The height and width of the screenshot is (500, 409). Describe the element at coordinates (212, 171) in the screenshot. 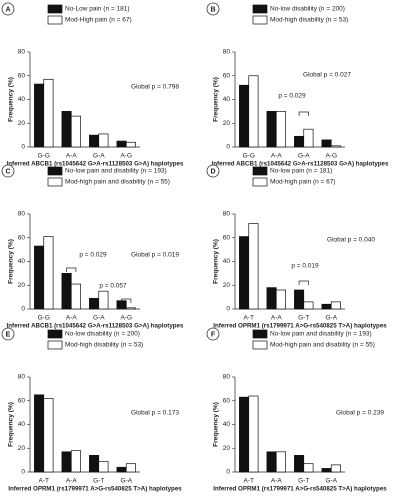

I see `panel-label: D` at that location.